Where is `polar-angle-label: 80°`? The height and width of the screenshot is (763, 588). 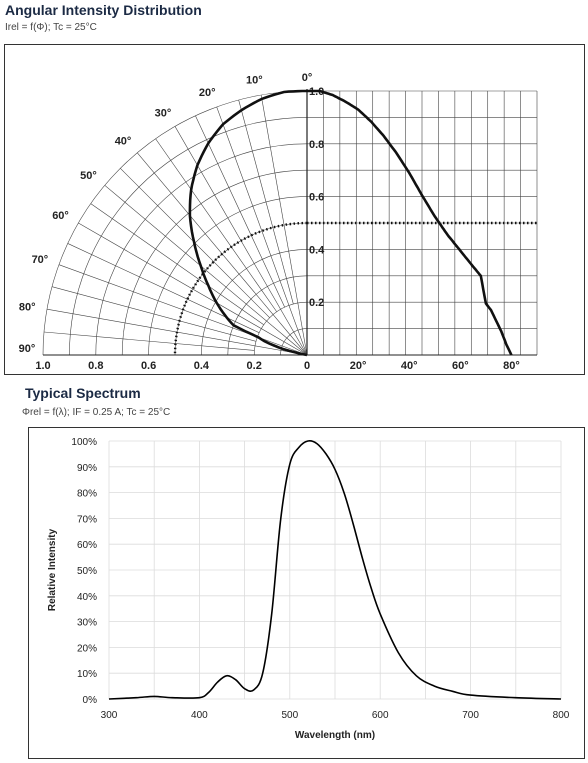
polar-angle-label: 80° is located at coordinates (27, 307).